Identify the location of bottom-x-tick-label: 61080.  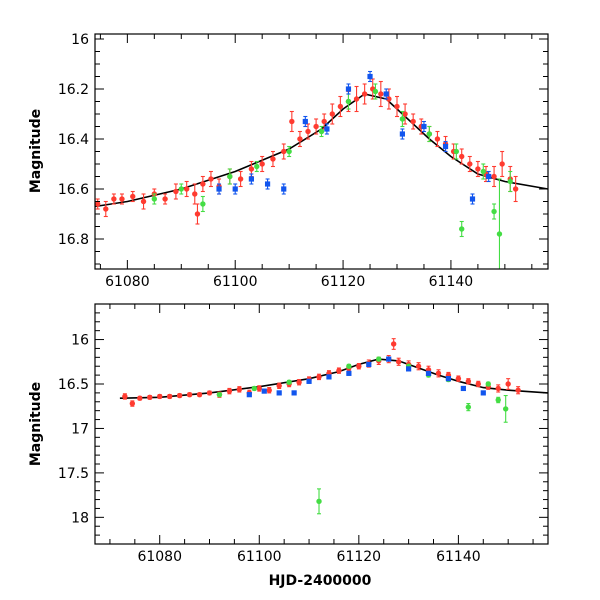
(159, 557).